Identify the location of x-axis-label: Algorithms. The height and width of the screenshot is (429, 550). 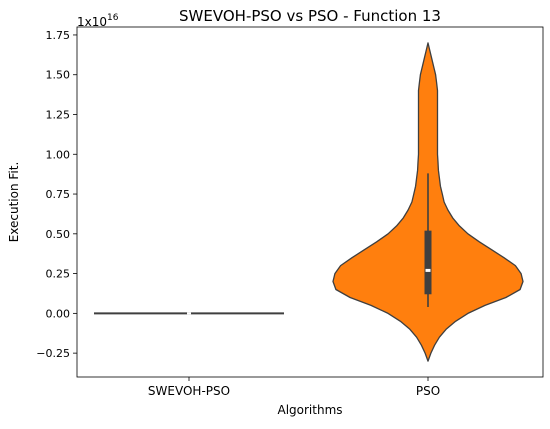
(309, 410).